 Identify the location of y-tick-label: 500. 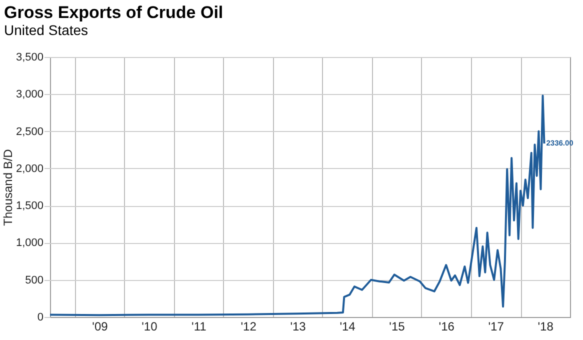
(34, 280).